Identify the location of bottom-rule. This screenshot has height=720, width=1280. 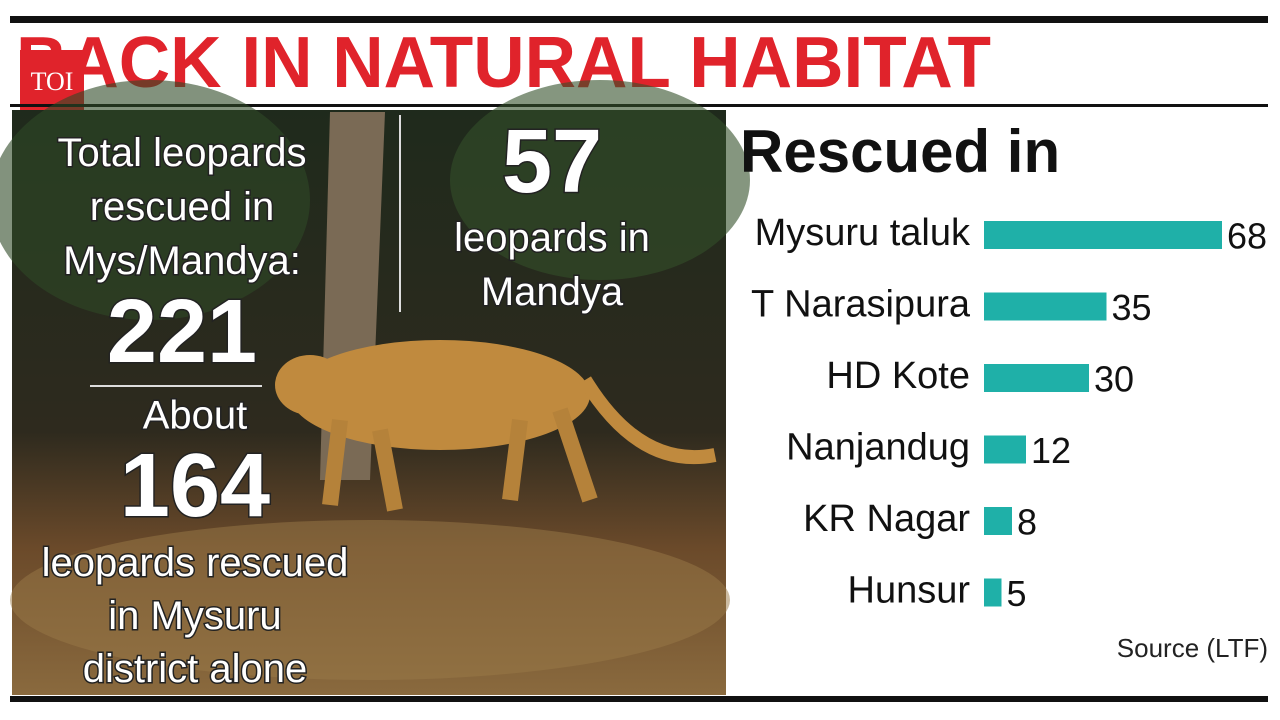
(639, 699).